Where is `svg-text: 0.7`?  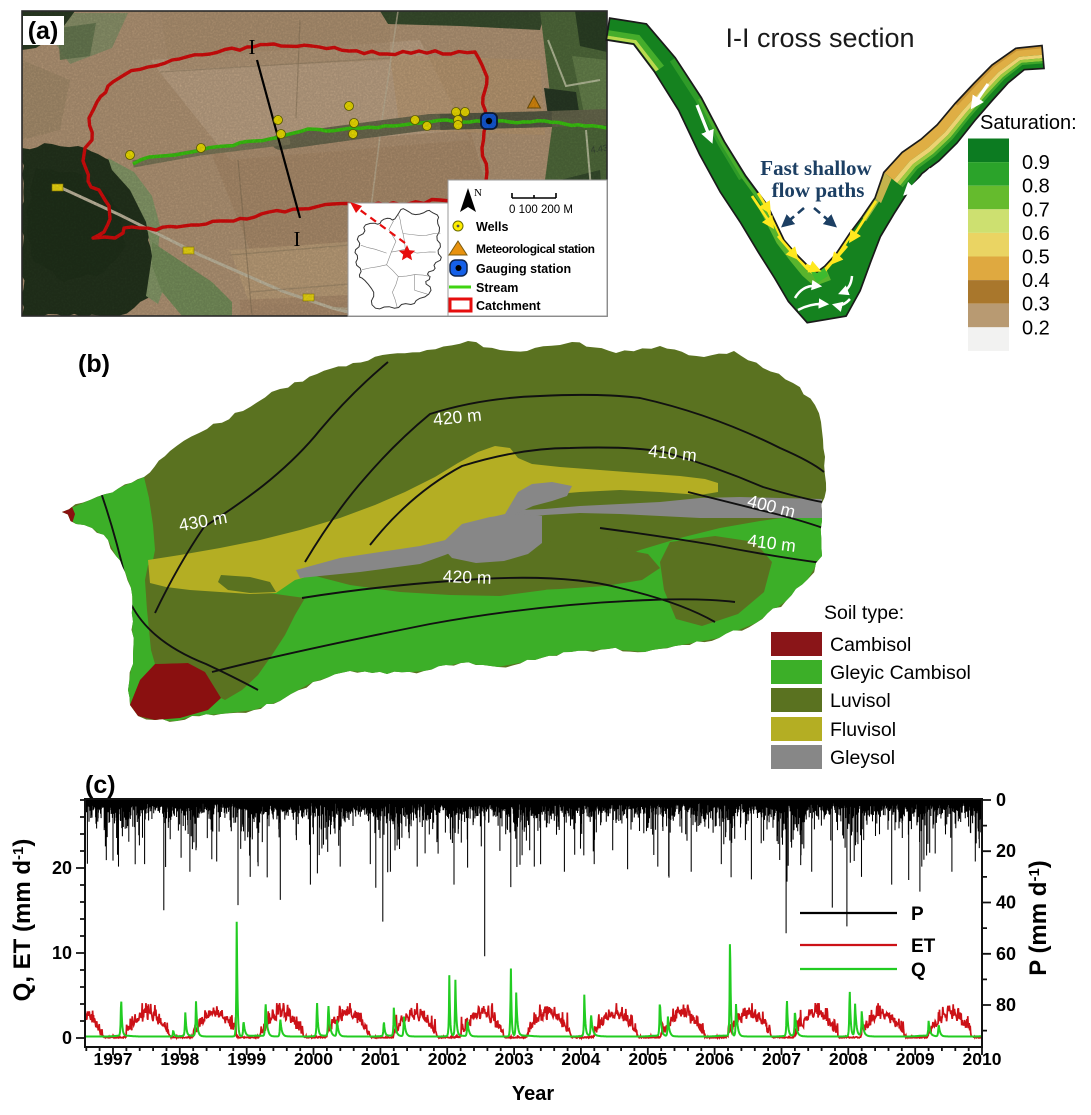 svg-text: 0.7 is located at coordinates (1036, 210).